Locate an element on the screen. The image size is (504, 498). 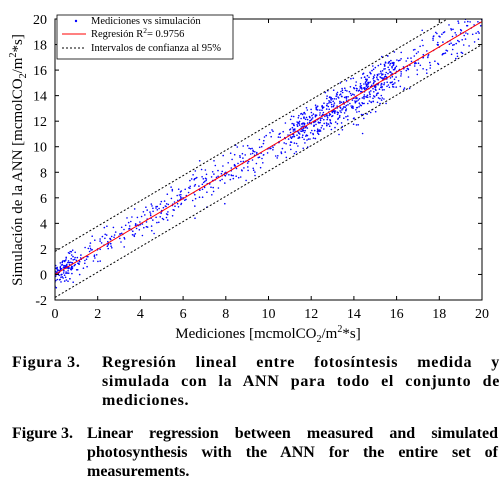
y-tick-label: 0 is located at coordinates (43, 275).